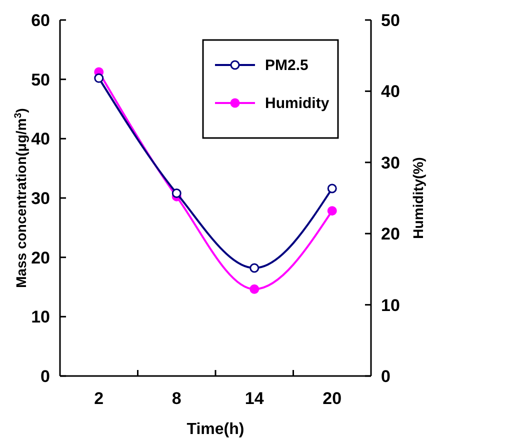 The width and height of the screenshot is (521, 447). What do you see at coordinates (390, 20) in the screenshot?
I see `y2-tick-label: 50` at bounding box center [390, 20].